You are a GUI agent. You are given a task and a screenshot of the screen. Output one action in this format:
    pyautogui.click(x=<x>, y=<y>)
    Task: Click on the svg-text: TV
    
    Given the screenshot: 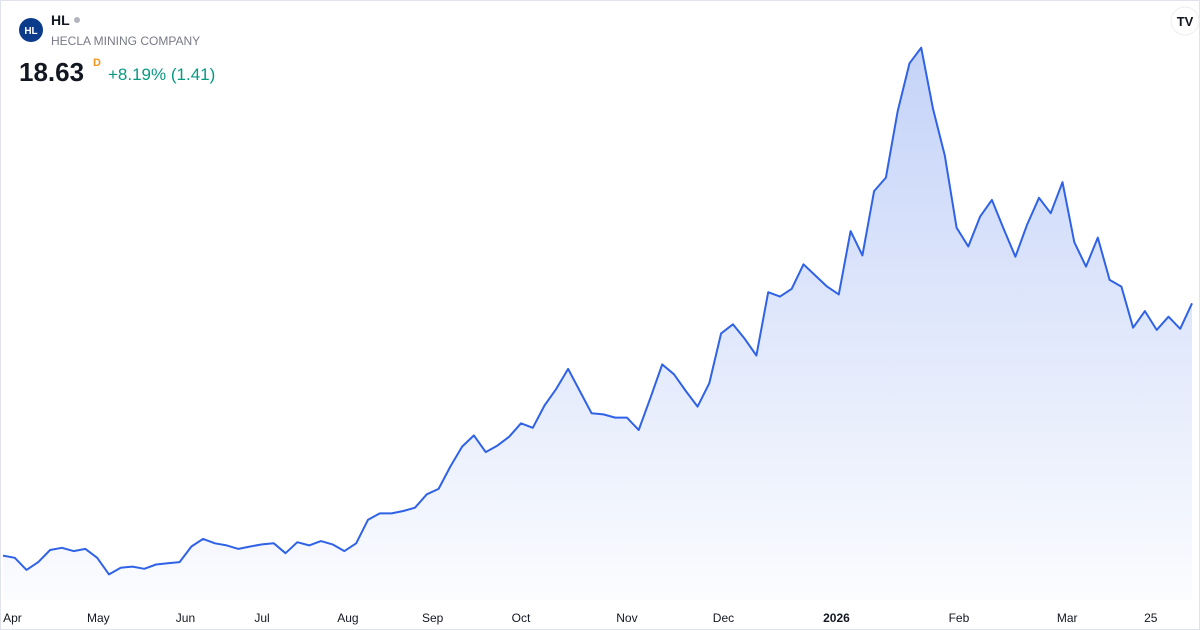 What is the action you would take?
    pyautogui.click(x=1185, y=21)
    